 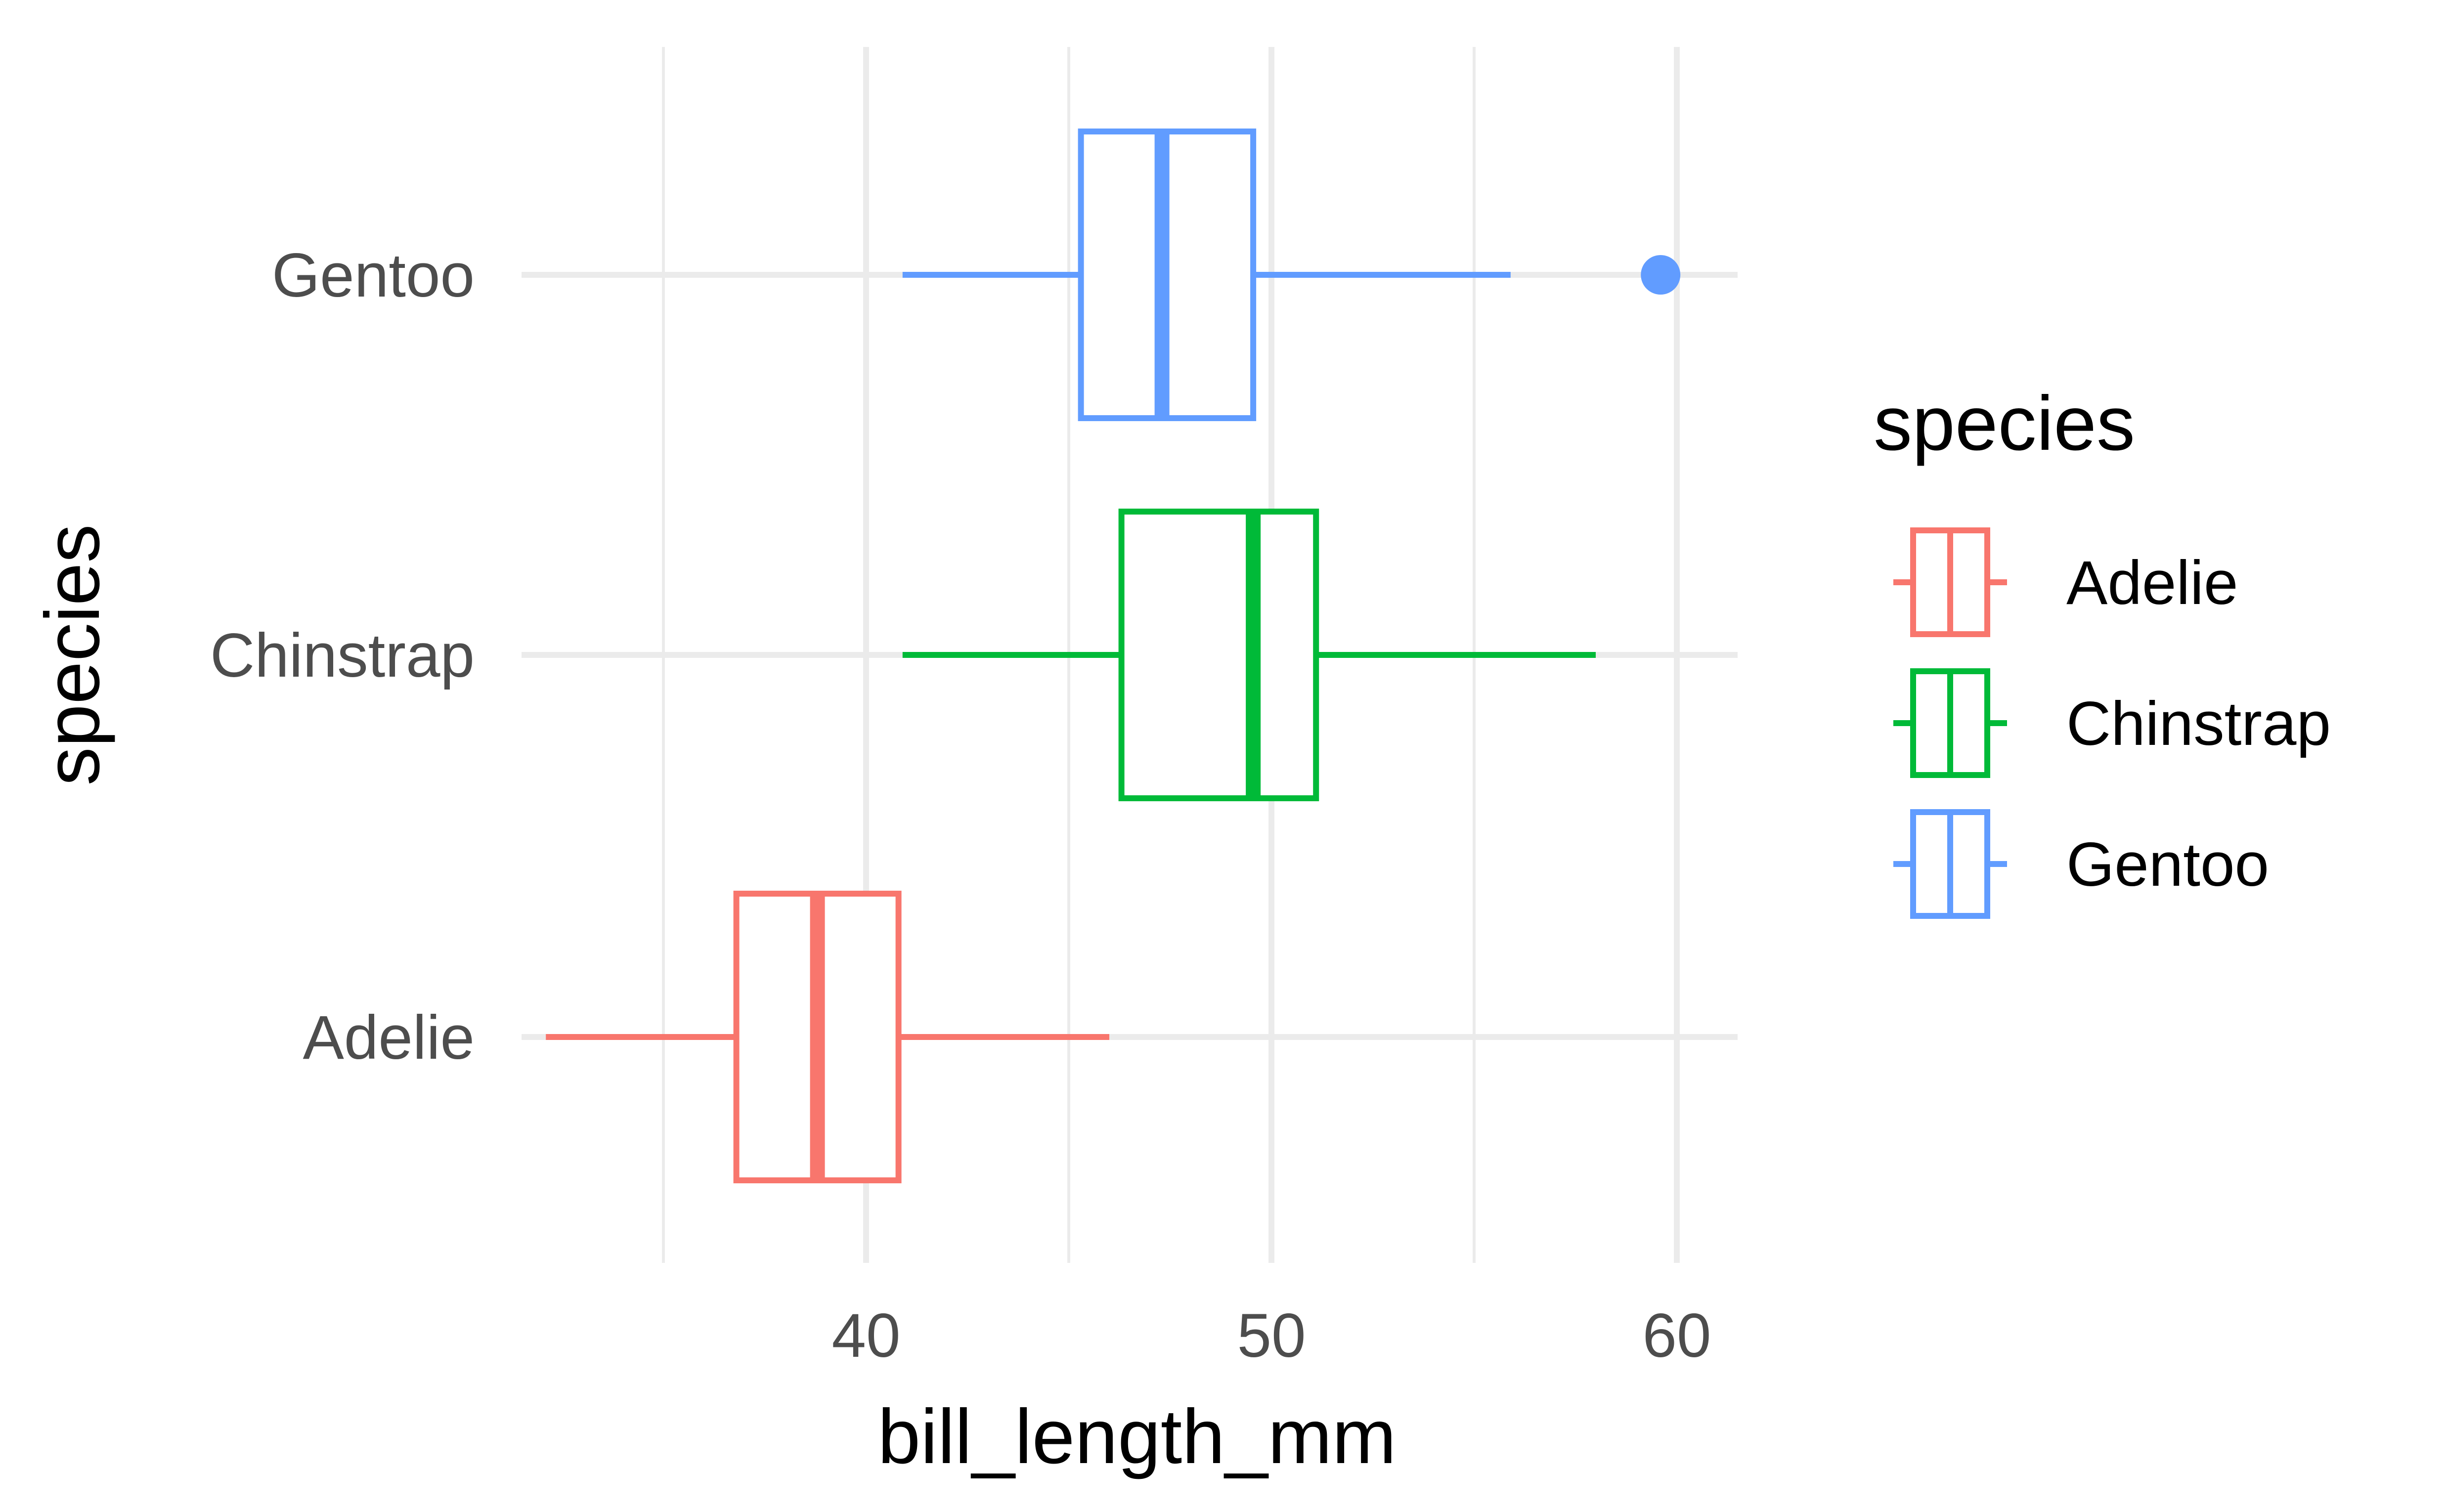 I want to click on y-tick-label-adelie: Adelie, so click(x=389, y=1038).